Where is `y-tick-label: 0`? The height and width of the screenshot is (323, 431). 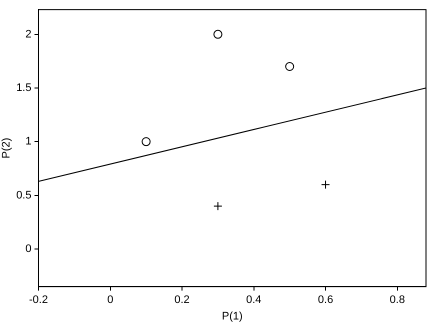
y-tick-label: 0 is located at coordinates (28, 249).